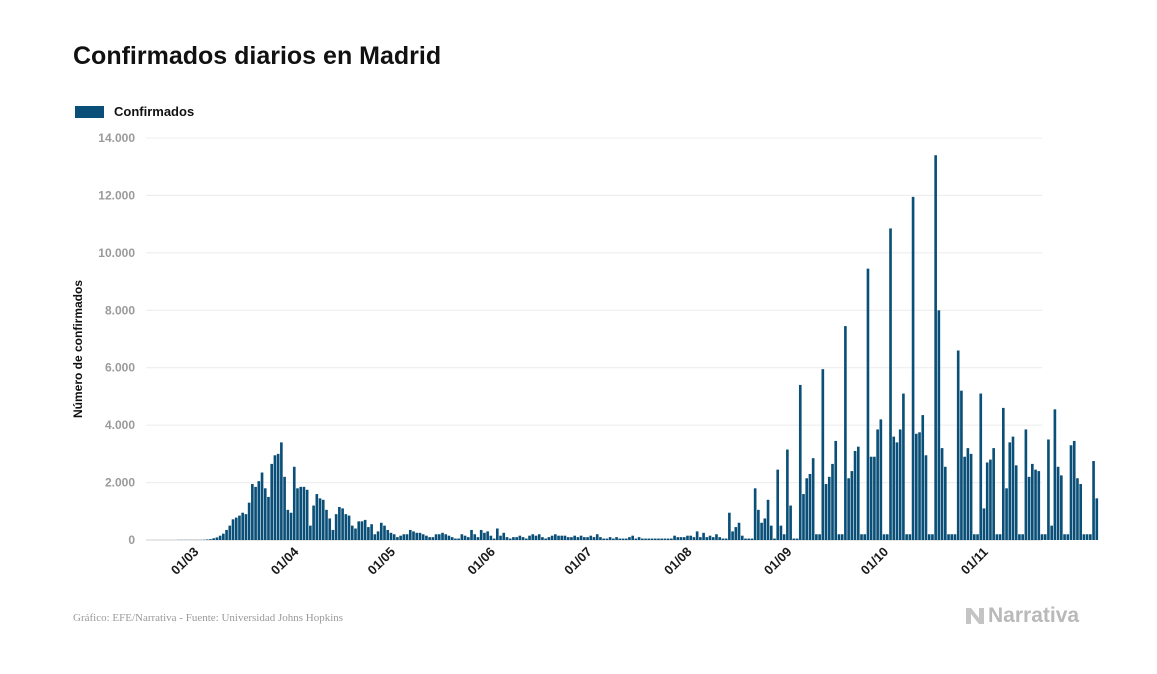 This screenshot has width=1157, height=674. Describe the element at coordinates (185, 561) in the screenshot. I see `x-tick-label: 01/03` at that location.